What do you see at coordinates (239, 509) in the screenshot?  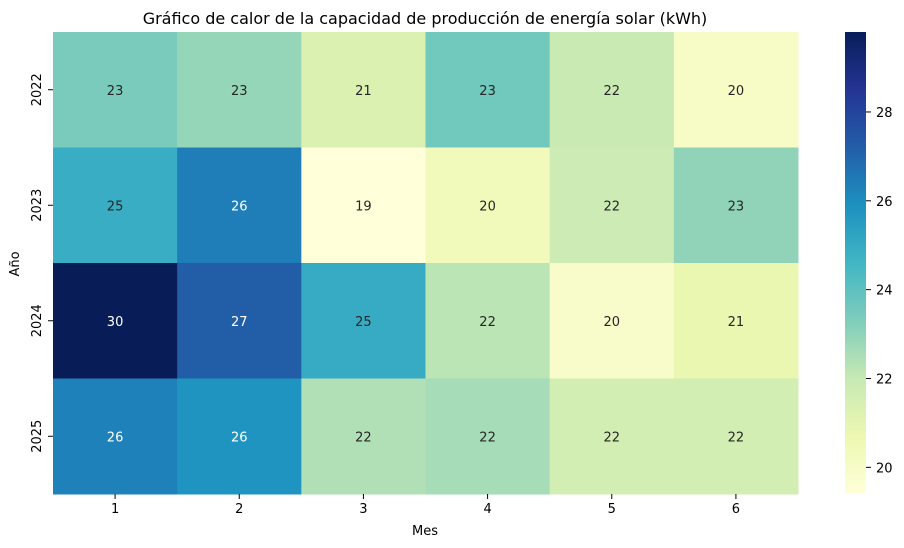 I see `x-tick-label: 2` at bounding box center [239, 509].